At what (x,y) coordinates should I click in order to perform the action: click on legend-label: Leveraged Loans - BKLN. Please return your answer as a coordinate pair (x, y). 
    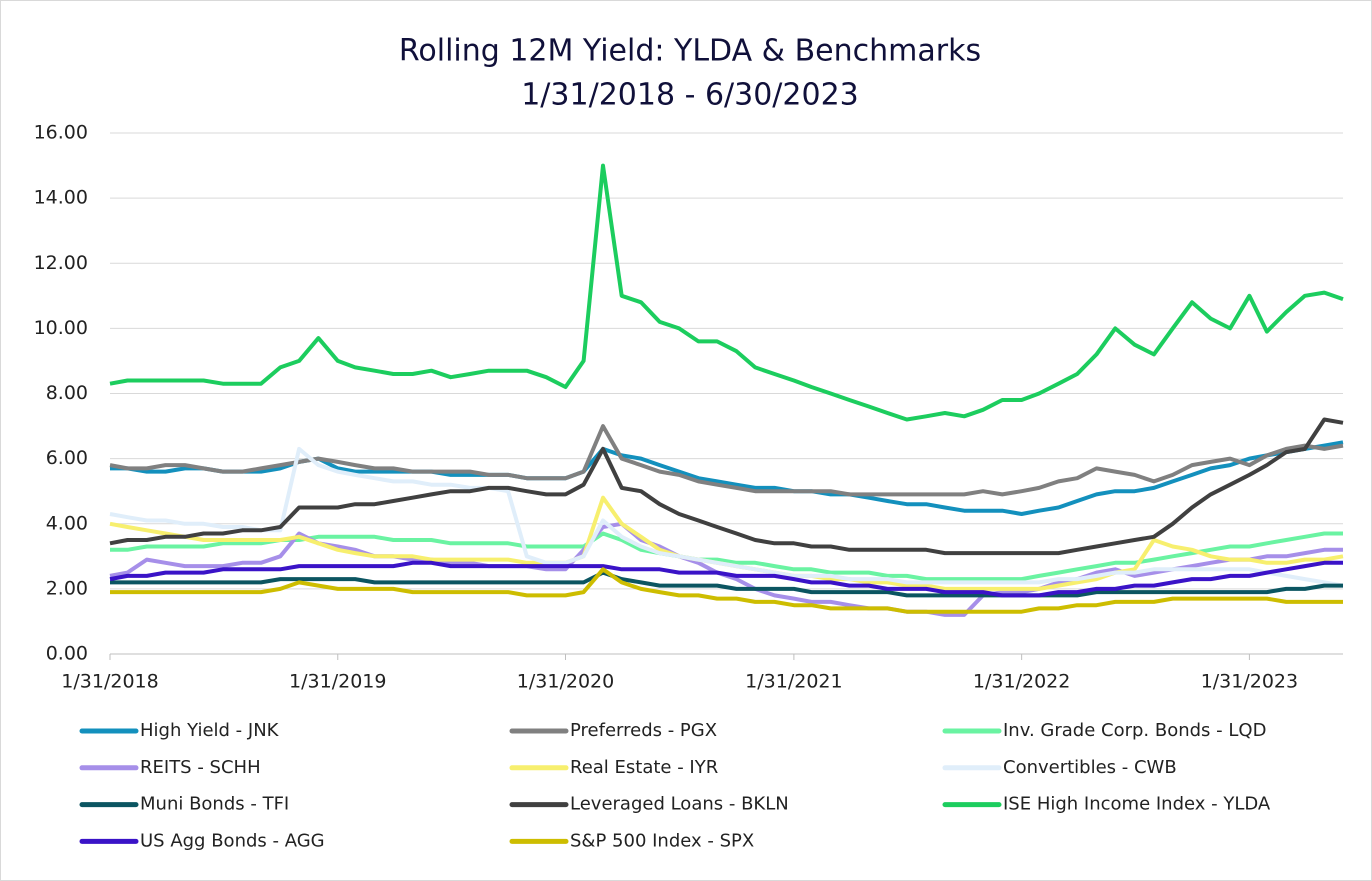
    Looking at the image, I should click on (679, 804).